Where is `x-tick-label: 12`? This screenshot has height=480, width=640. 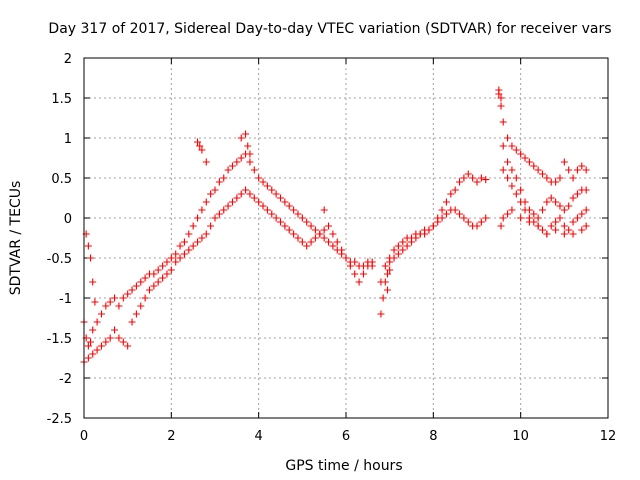 x-tick-label: 12 is located at coordinates (608, 436).